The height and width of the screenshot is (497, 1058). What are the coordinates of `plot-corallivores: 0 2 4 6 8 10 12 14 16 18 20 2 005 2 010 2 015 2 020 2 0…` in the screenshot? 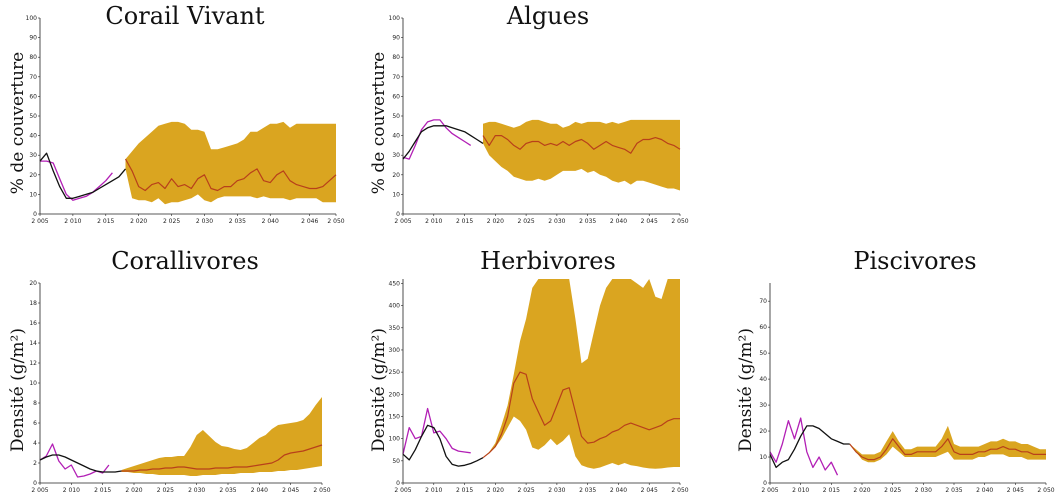 It's located at (179, 387).